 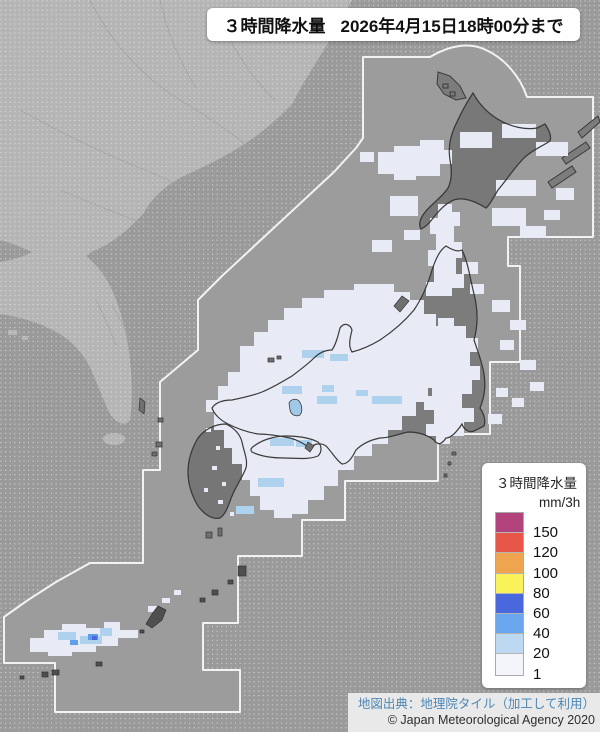 What do you see at coordinates (491, 720) in the screenshot?
I see `attribution-copyright: © Japan Meteorological Agency 2020` at bounding box center [491, 720].